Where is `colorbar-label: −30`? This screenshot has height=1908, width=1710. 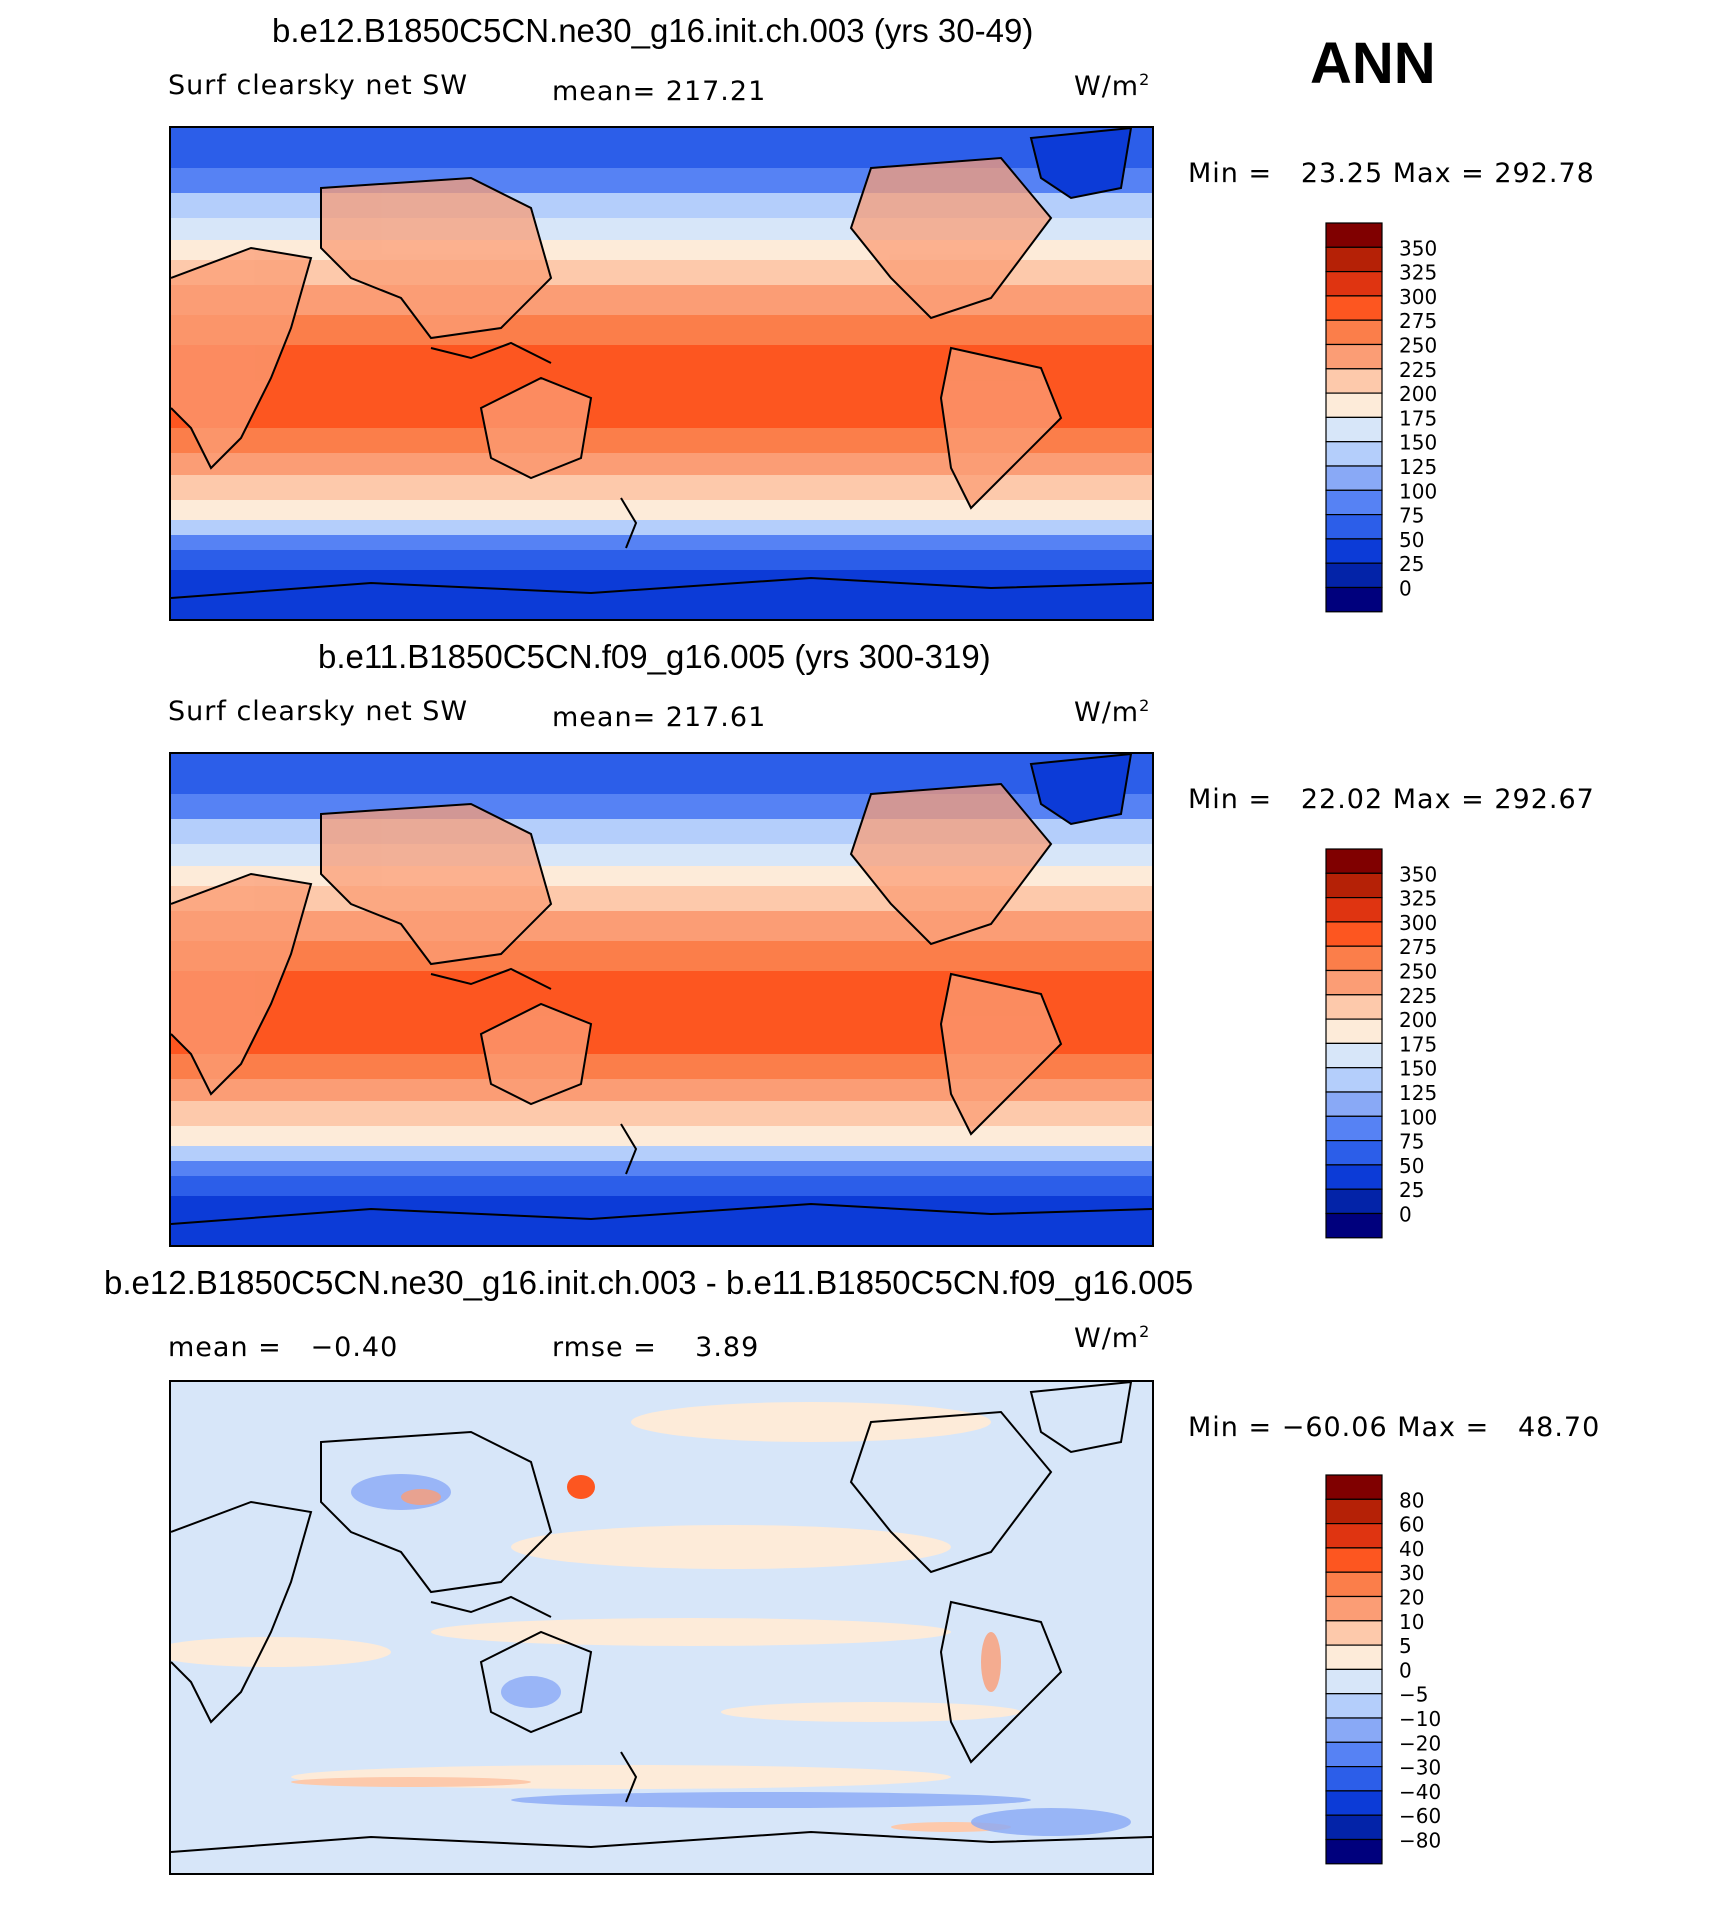
colorbar-label: −30 is located at coordinates (1420, 1768).